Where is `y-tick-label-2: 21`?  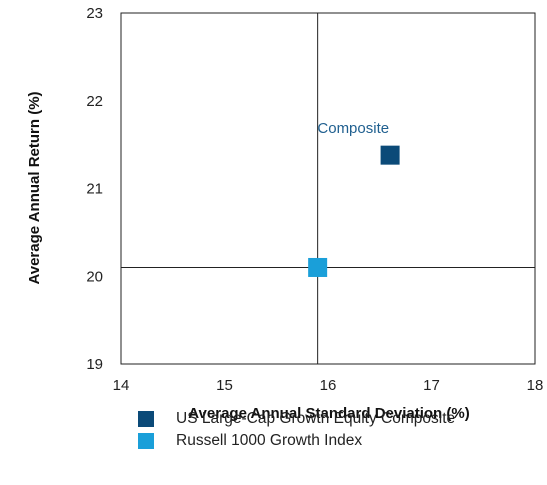
y-tick-label-2: 21 is located at coordinates (94, 189).